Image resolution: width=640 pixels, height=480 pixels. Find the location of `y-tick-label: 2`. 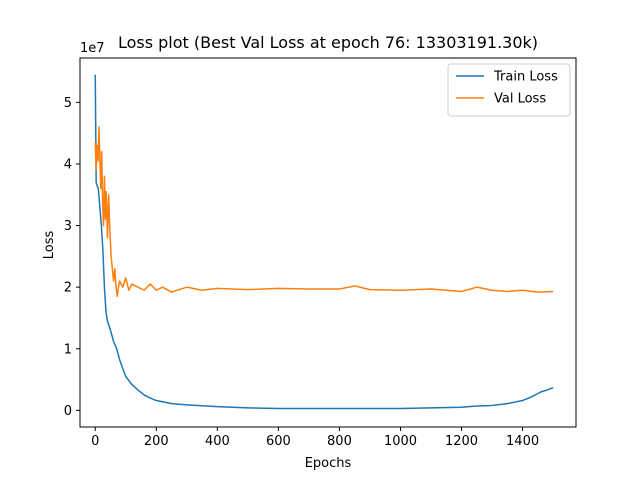

y-tick-label: 2 is located at coordinates (68, 288).